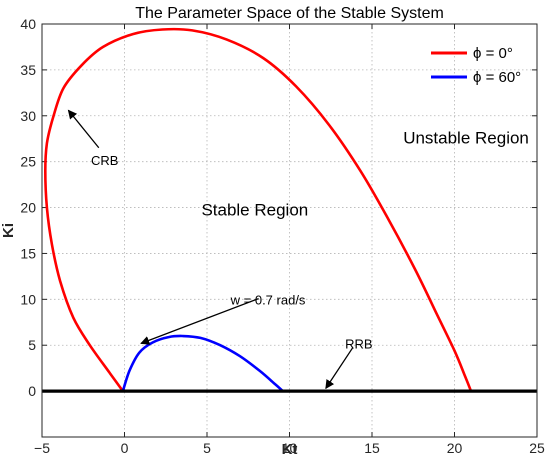  What do you see at coordinates (32, 345) in the screenshot?
I see `y-tick-label: 5` at bounding box center [32, 345].